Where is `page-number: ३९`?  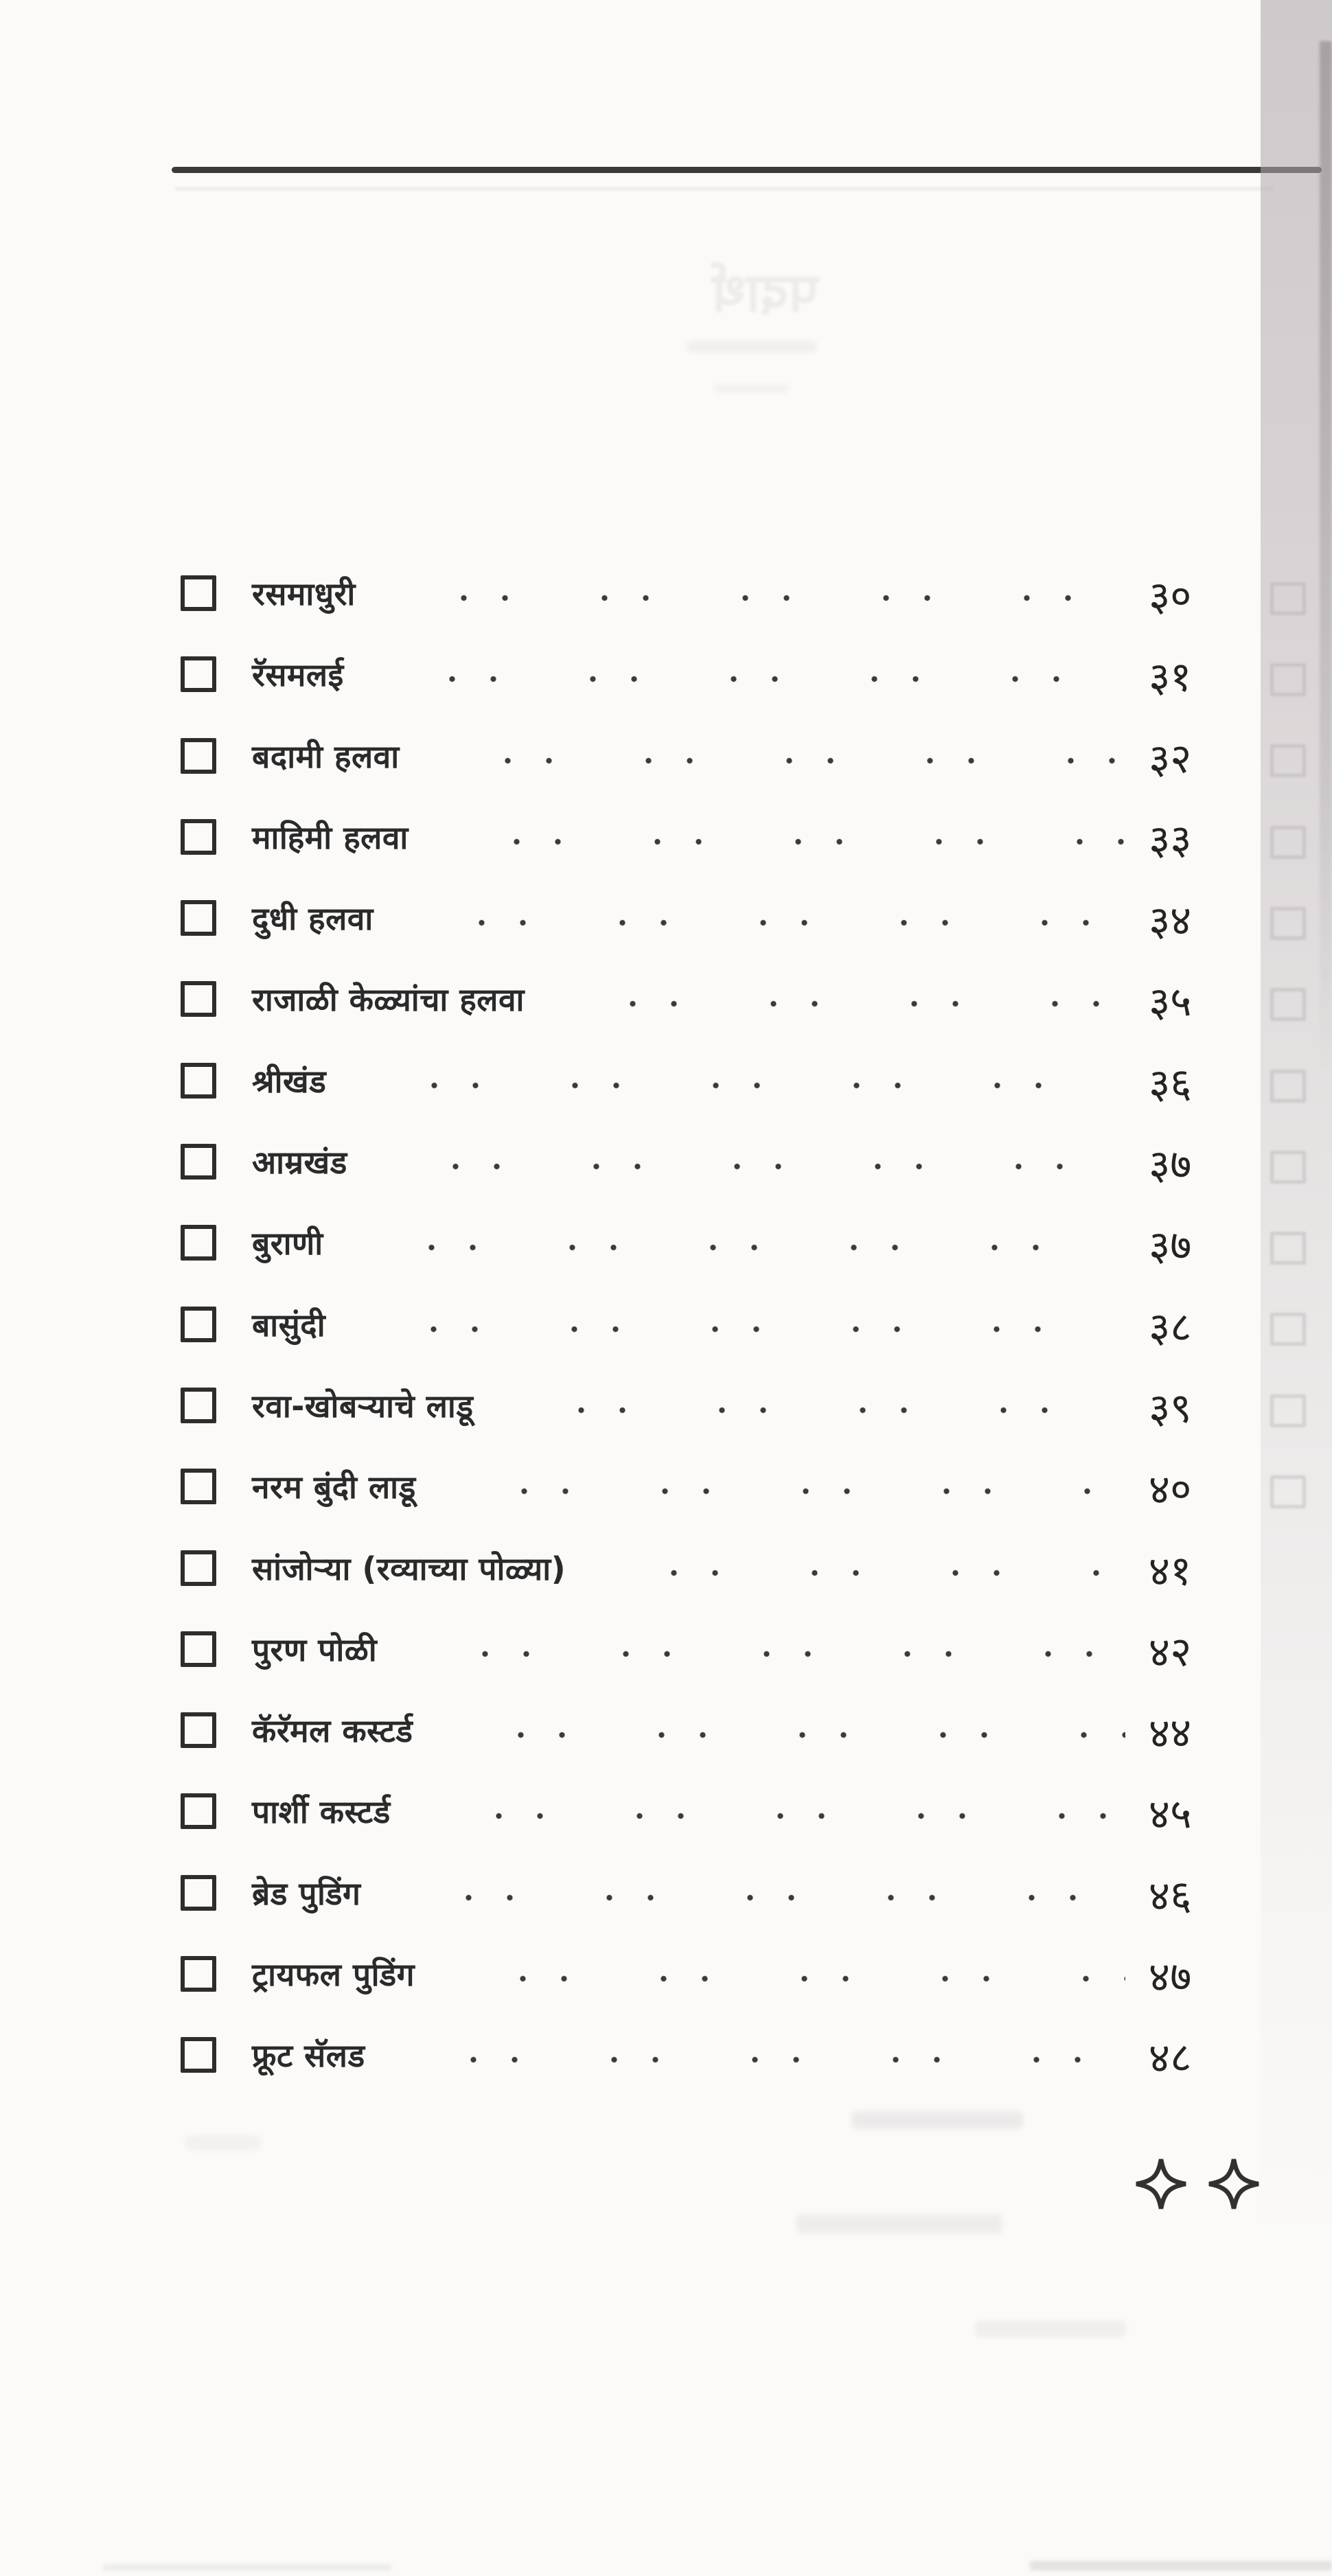
page-number: ३९ is located at coordinates (1170, 1409).